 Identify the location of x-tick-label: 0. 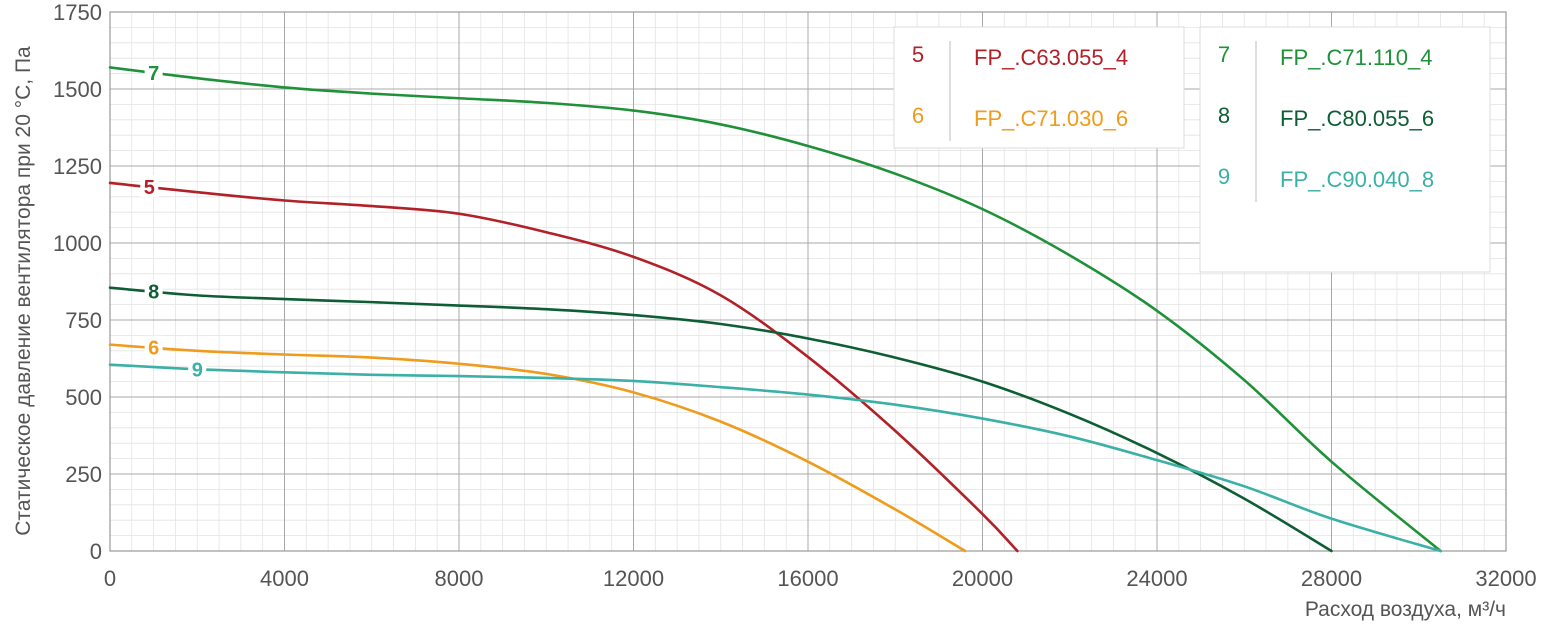
(110, 578).